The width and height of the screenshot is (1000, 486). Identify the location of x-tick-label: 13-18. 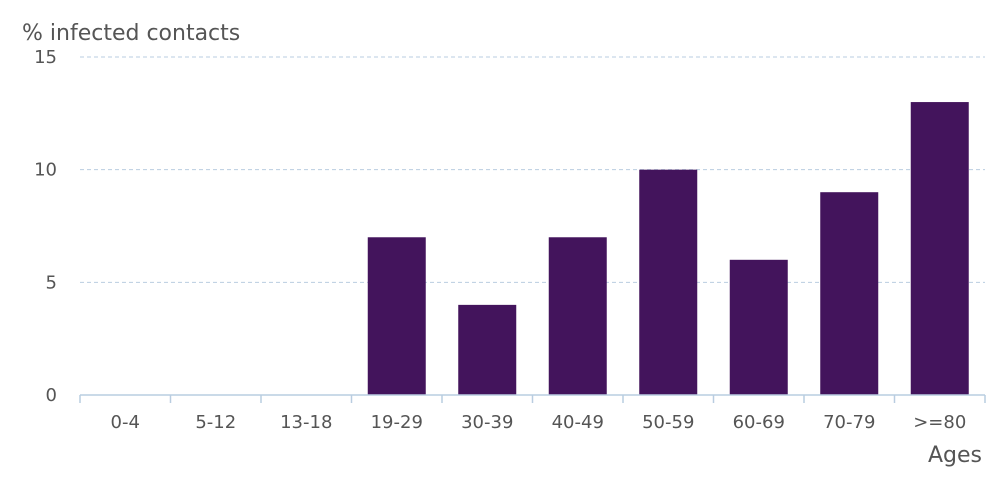
(306, 422).